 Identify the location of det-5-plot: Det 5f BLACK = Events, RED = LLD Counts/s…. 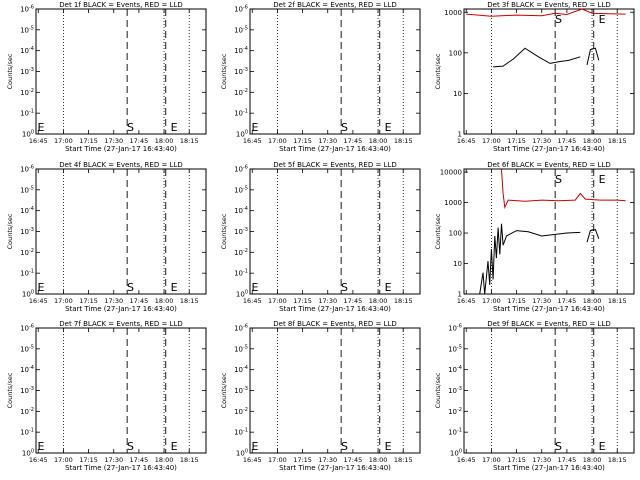
(320, 237).